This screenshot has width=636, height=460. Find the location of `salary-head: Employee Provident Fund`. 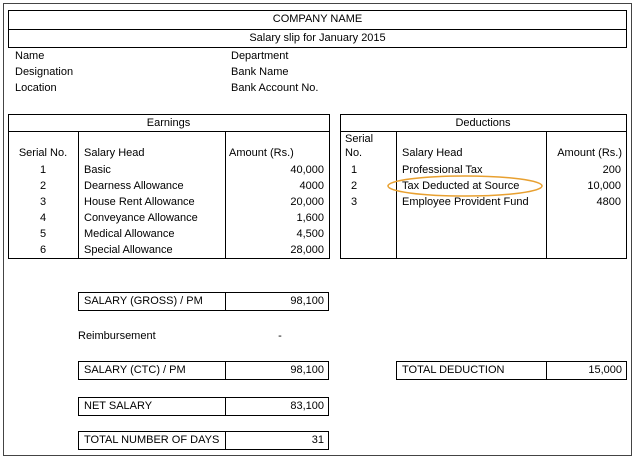

salary-head: Employee Provident Fund is located at coordinates (465, 202).